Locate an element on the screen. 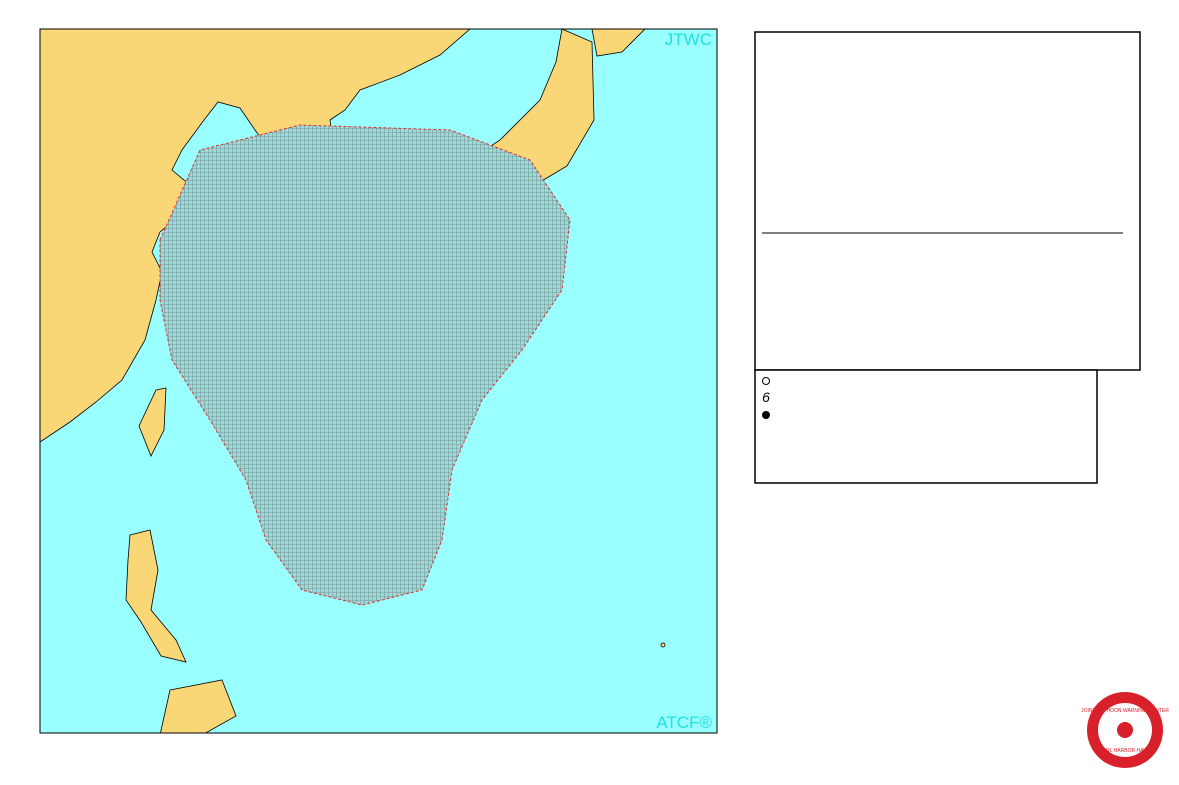  agency-label: JTWC is located at coordinates (688, 39).